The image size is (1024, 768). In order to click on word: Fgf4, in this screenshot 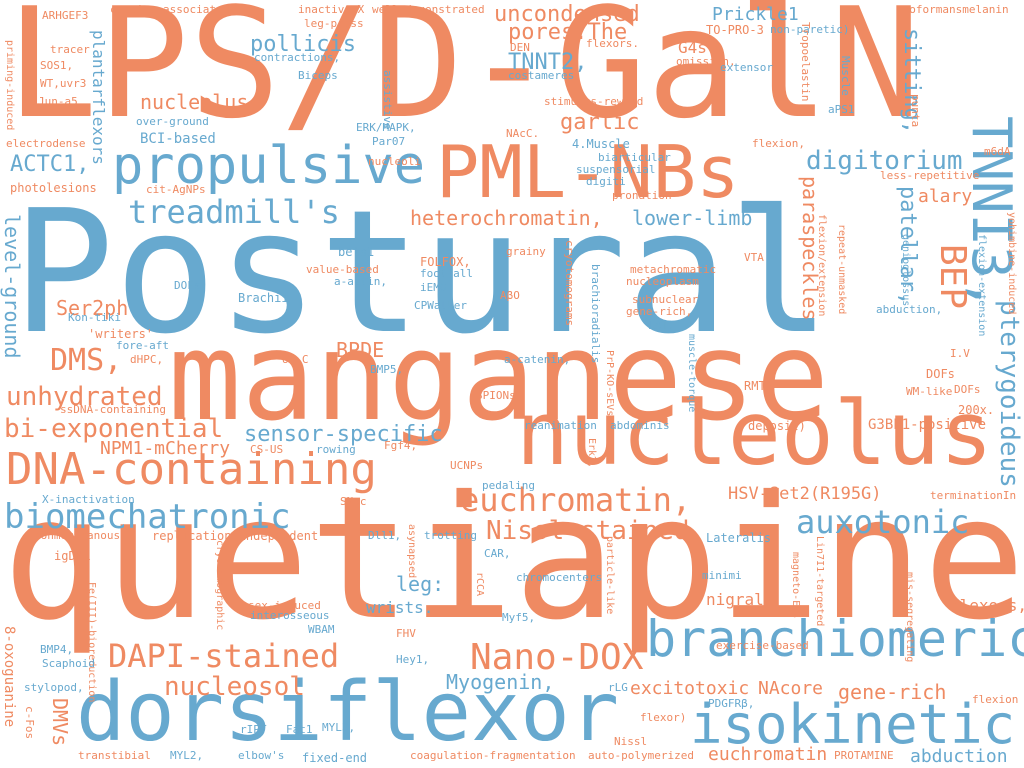, I will do `click(401, 445)`.